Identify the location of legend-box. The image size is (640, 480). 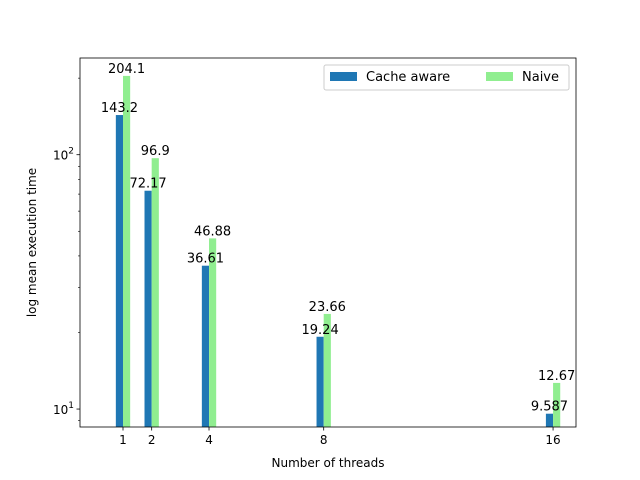
(446, 77).